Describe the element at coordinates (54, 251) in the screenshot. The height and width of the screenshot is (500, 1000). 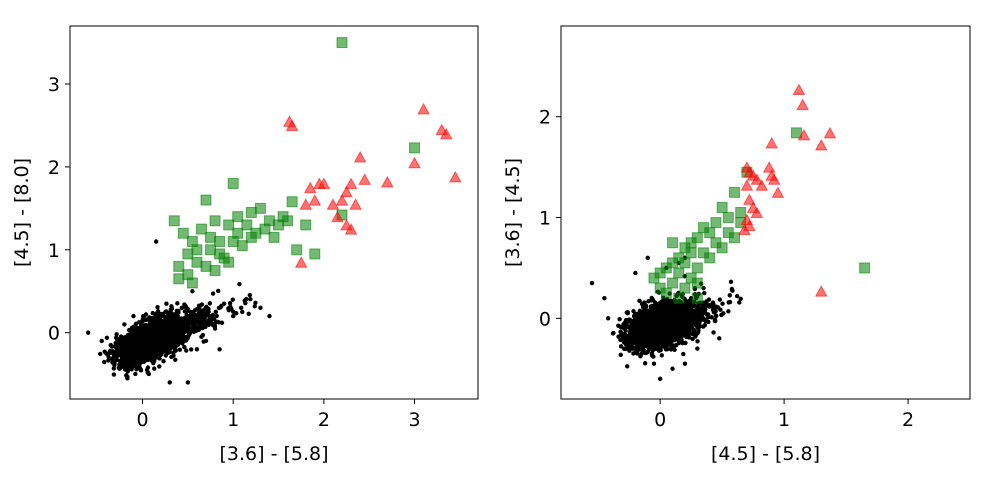
I see `y-tick-label: 1` at that location.